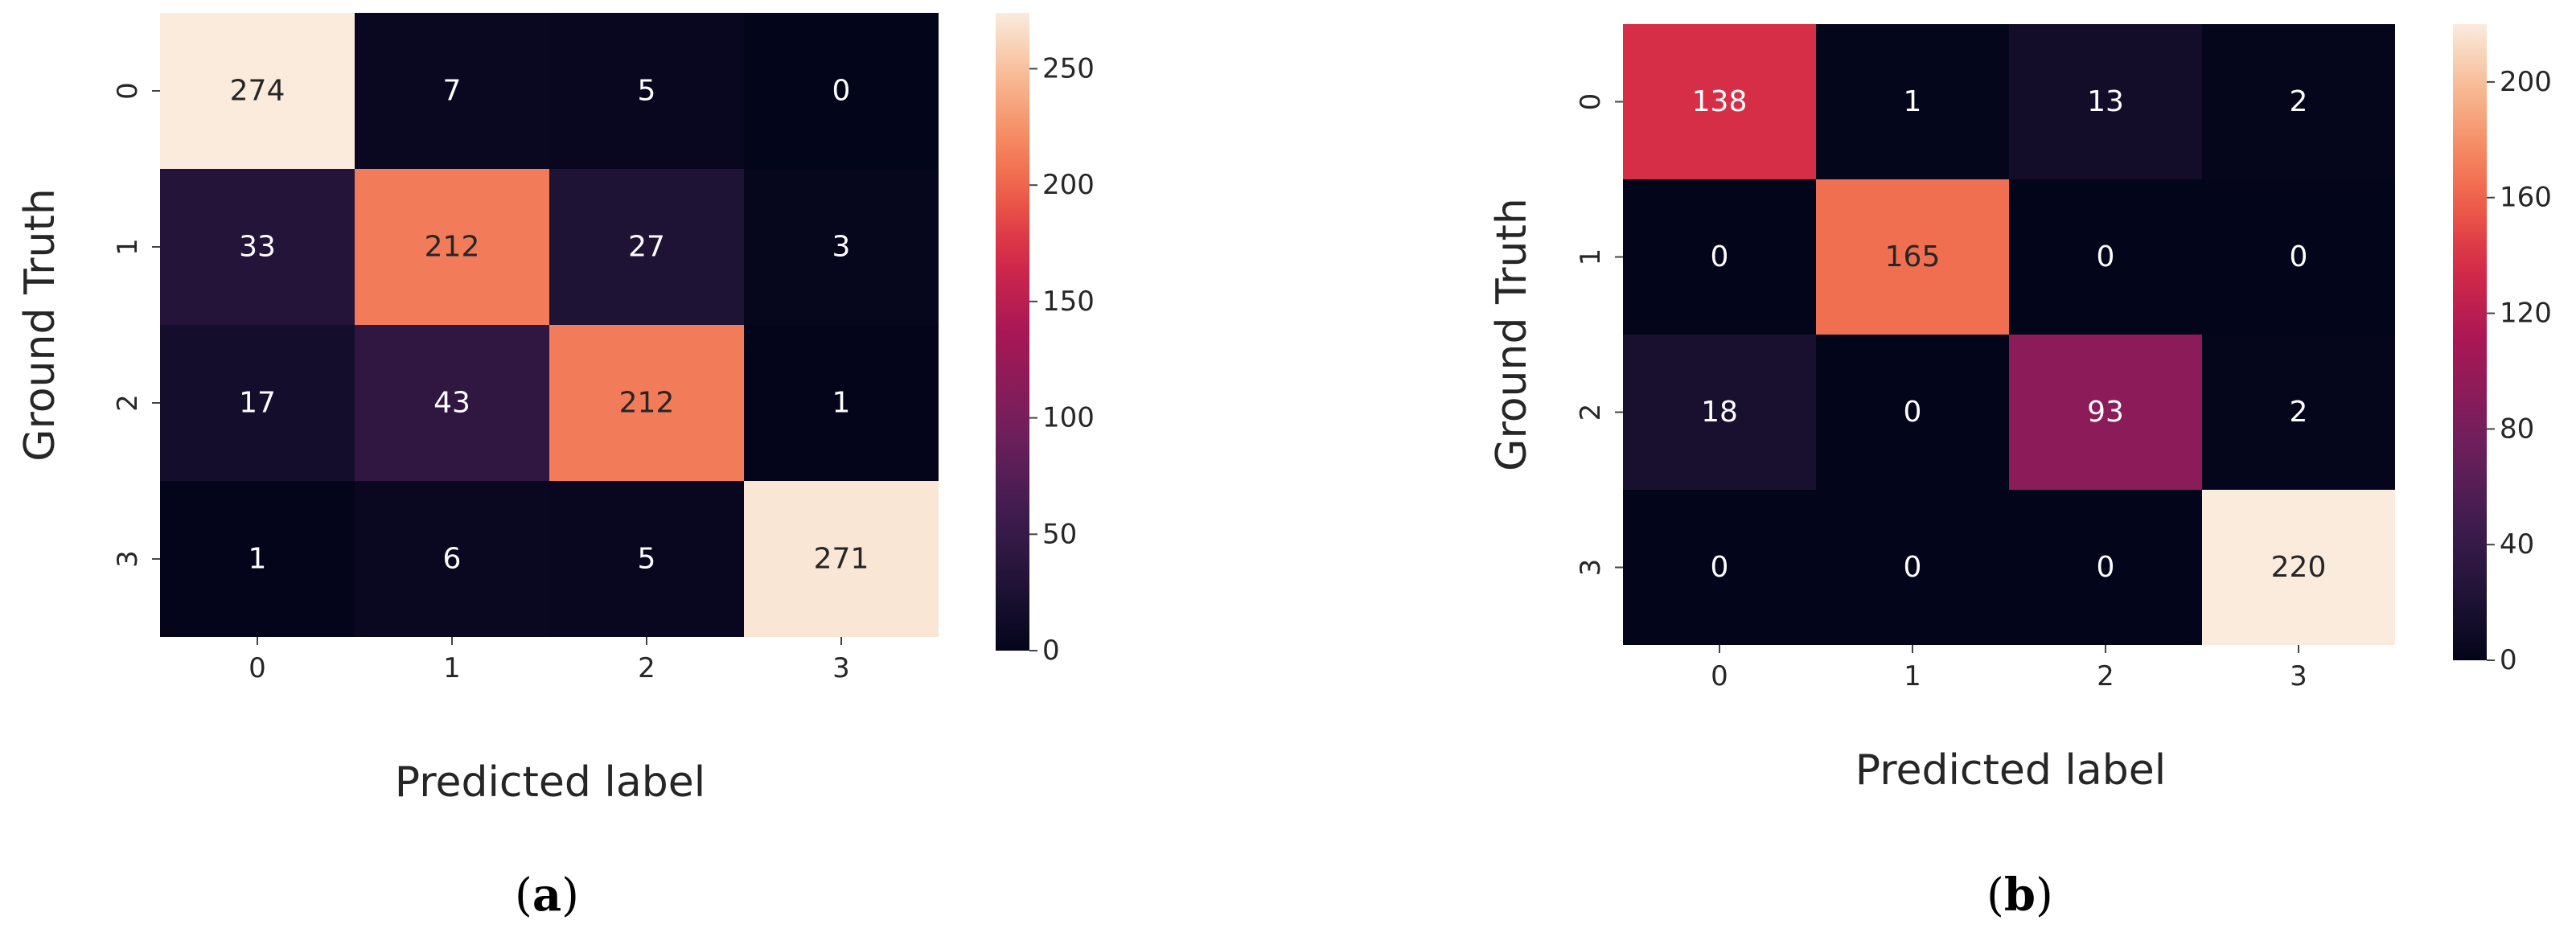  I want to click on heatmap-a-value-label: 43, so click(451, 403).